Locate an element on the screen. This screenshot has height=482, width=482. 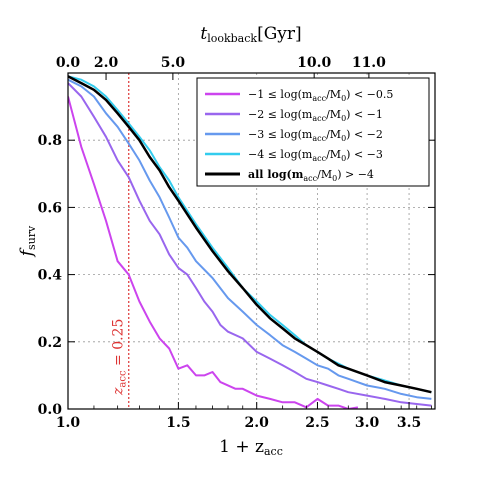
y-tick-label-2: 0.4 is located at coordinates (50, 276).